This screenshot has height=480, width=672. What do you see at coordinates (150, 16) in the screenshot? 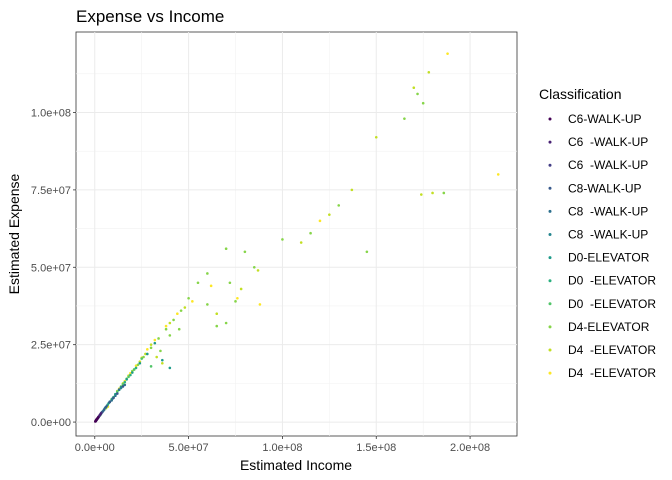
I see `chart-title: Expense vs Income` at bounding box center [150, 16].